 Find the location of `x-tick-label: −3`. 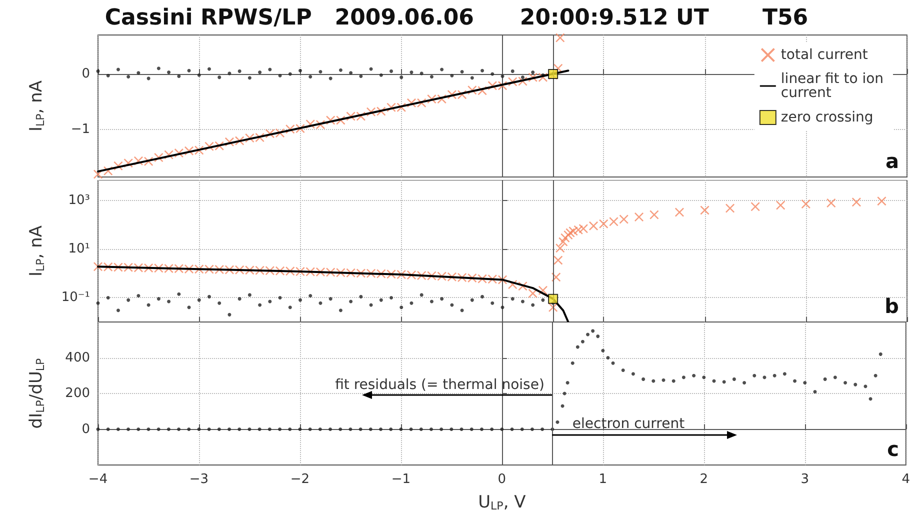

x-tick-label: −3 is located at coordinates (199, 479).